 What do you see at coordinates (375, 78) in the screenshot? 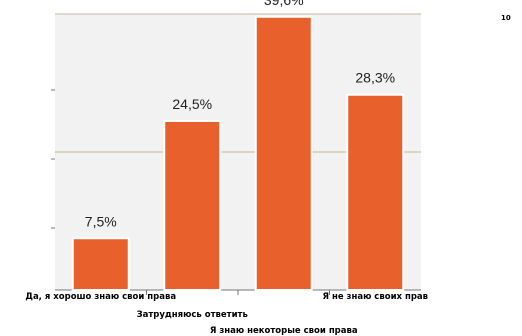
I see `bar-value-label-3: 28,3%` at bounding box center [375, 78].